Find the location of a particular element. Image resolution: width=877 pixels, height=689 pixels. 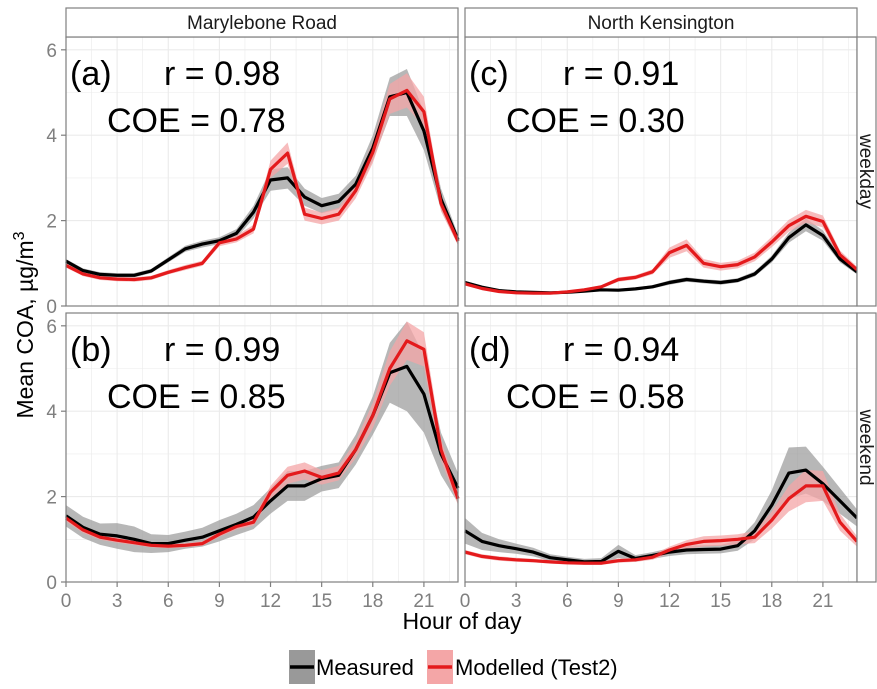

panel-r-value: r = 0.91 is located at coordinates (621, 74).